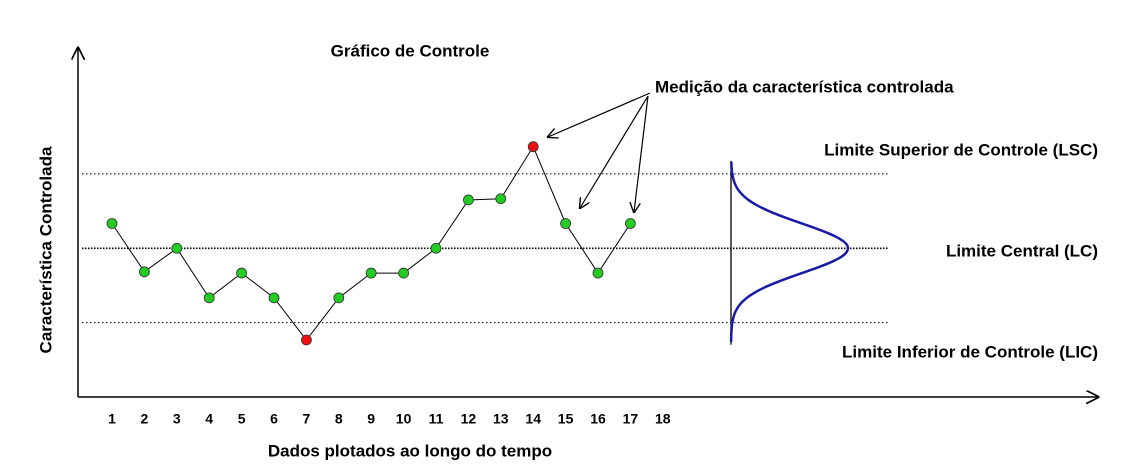 The image size is (1132, 476). Describe the element at coordinates (598, 419) in the screenshot. I see `x-tick-label: 16` at that location.